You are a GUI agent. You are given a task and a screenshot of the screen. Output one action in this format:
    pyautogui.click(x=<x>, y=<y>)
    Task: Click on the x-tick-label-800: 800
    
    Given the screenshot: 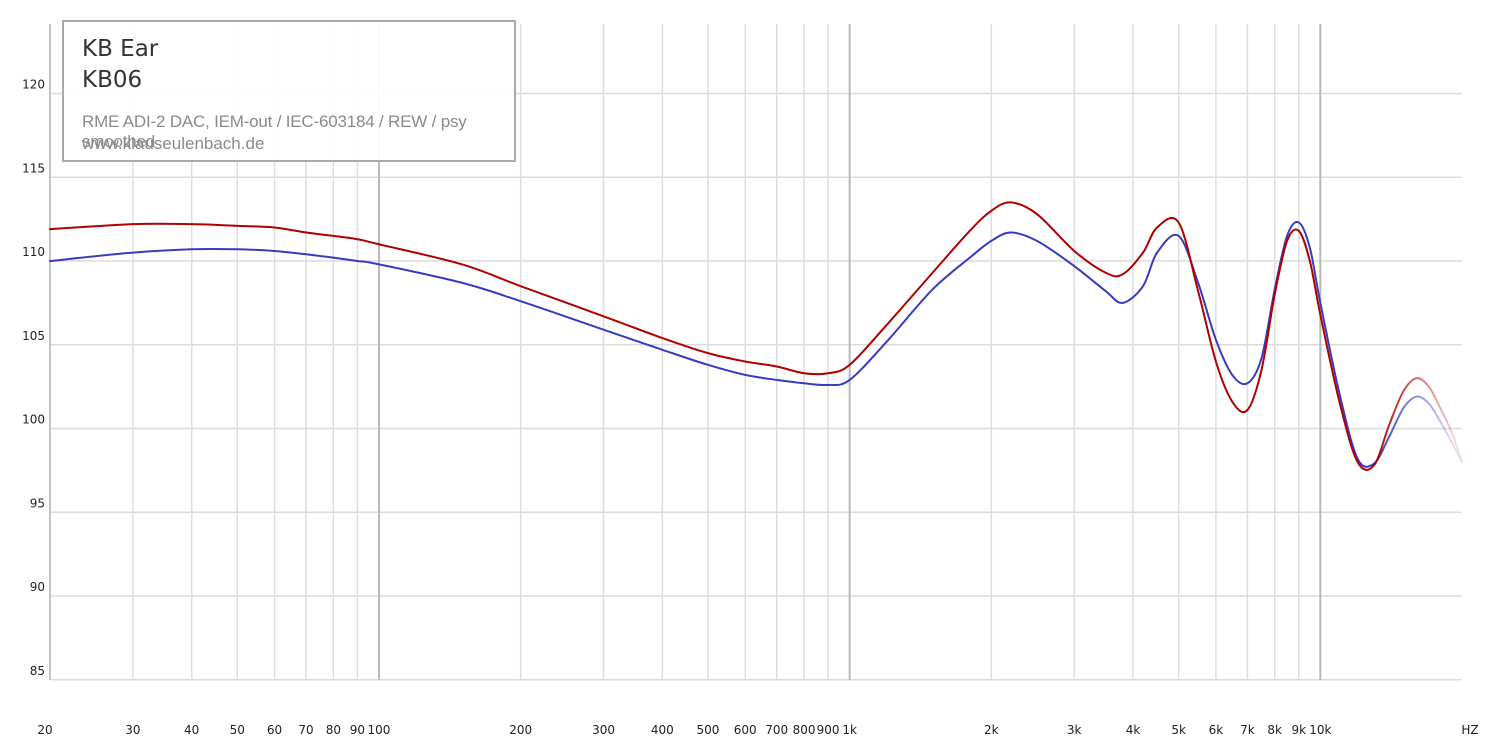 What is the action you would take?
    pyautogui.click(x=804, y=730)
    